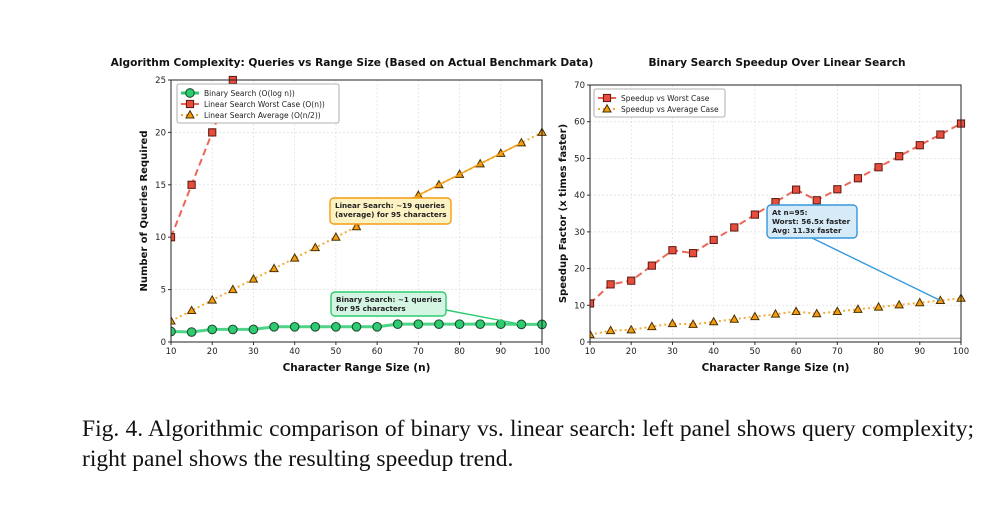 The width and height of the screenshot is (986, 526). Describe the element at coordinates (776, 63) in the screenshot. I see `chart-title: Binary Search Speedup Over Linear Search` at that location.